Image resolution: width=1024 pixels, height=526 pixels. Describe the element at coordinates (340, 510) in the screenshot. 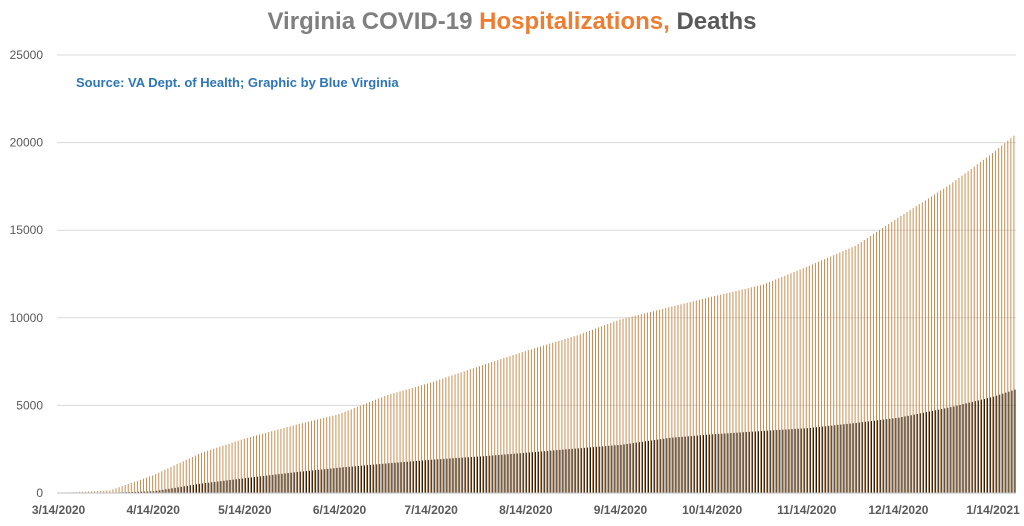

I see `x-tick-label: 6/14/2020` at that location.